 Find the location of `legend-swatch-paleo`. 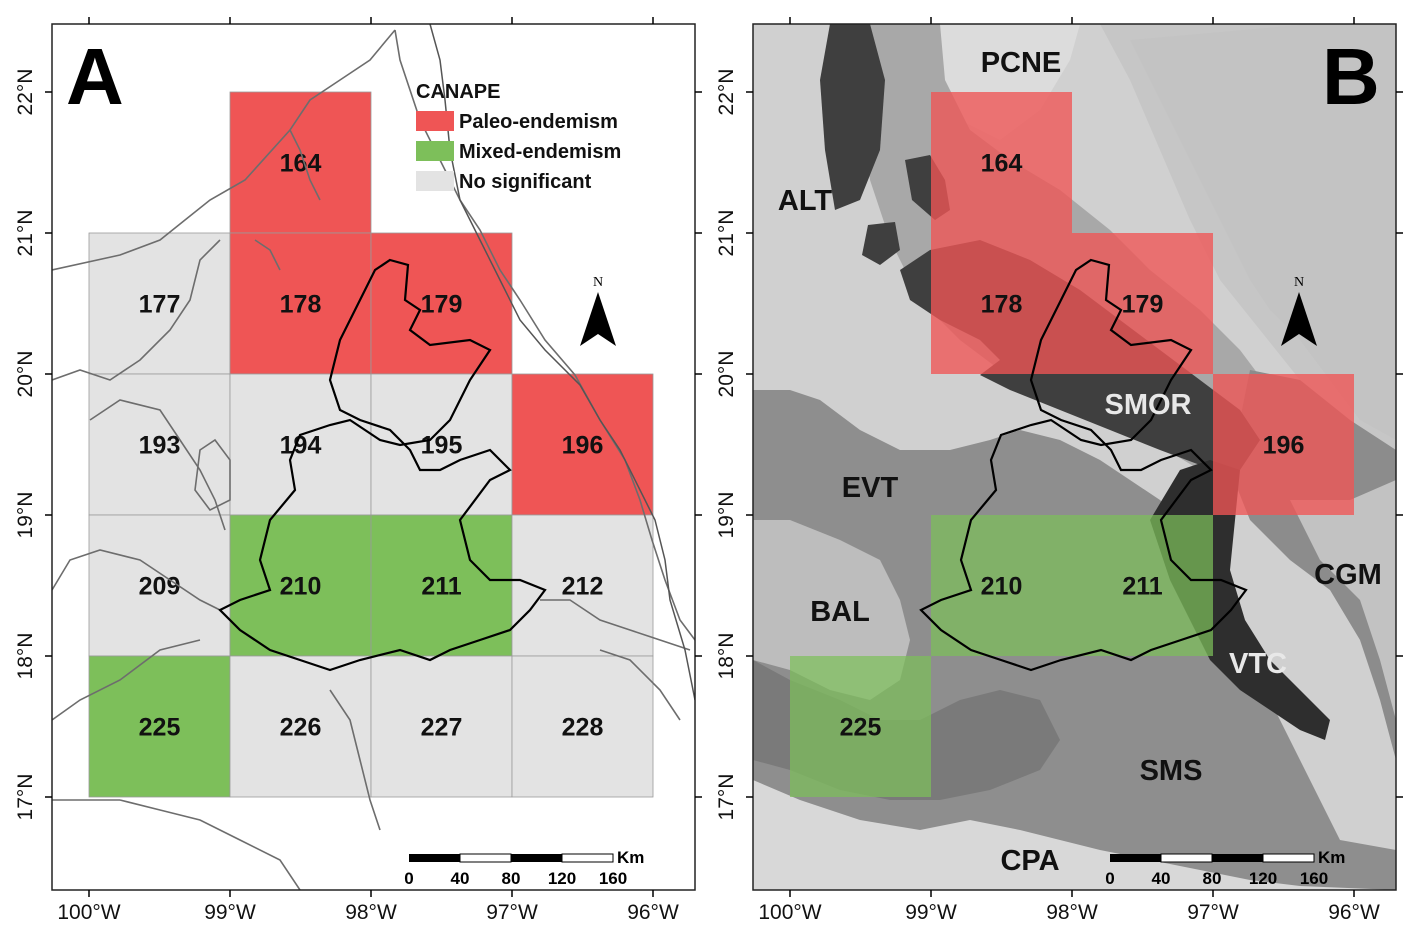

legend-swatch-paleo is located at coordinates (435, 121).